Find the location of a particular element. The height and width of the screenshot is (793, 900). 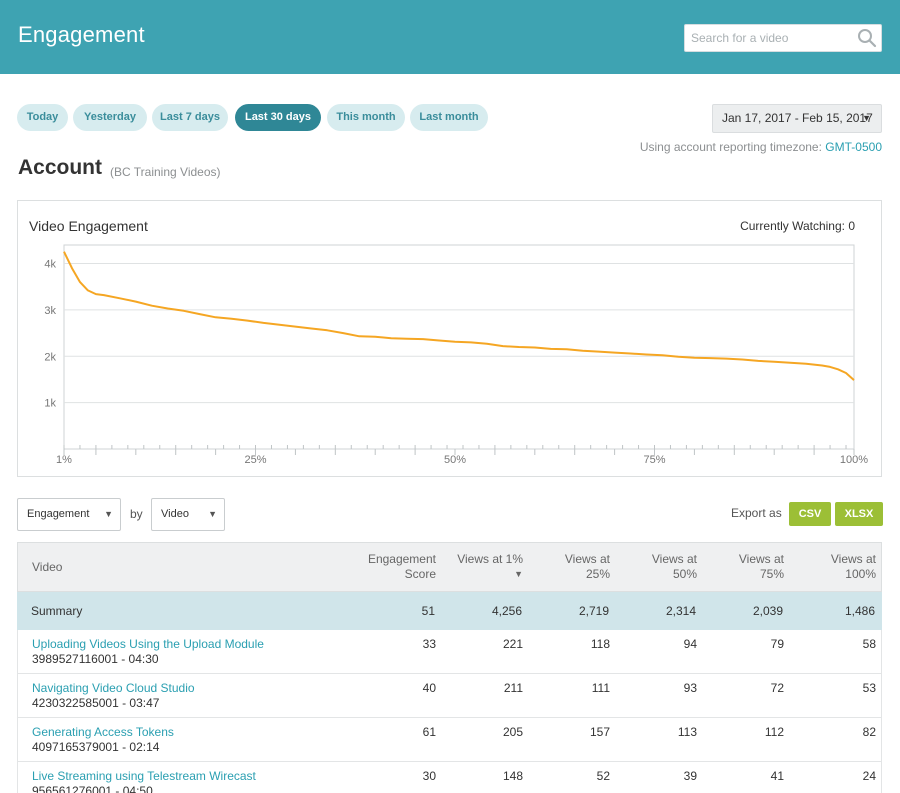

range-last-7-days-button: Last 7 days is located at coordinates (190, 117).